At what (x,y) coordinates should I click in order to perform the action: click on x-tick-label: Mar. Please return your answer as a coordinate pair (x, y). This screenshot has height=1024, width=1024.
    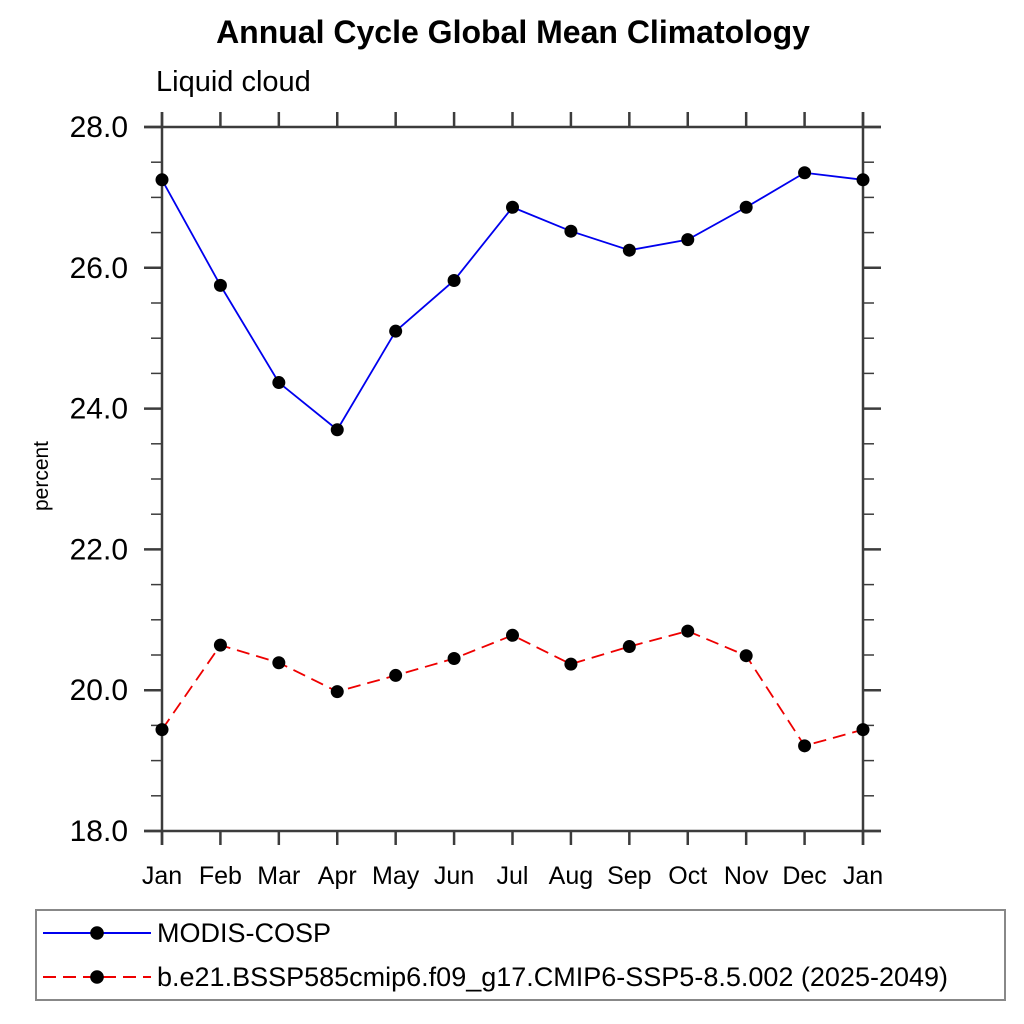
    Looking at the image, I should click on (278, 876).